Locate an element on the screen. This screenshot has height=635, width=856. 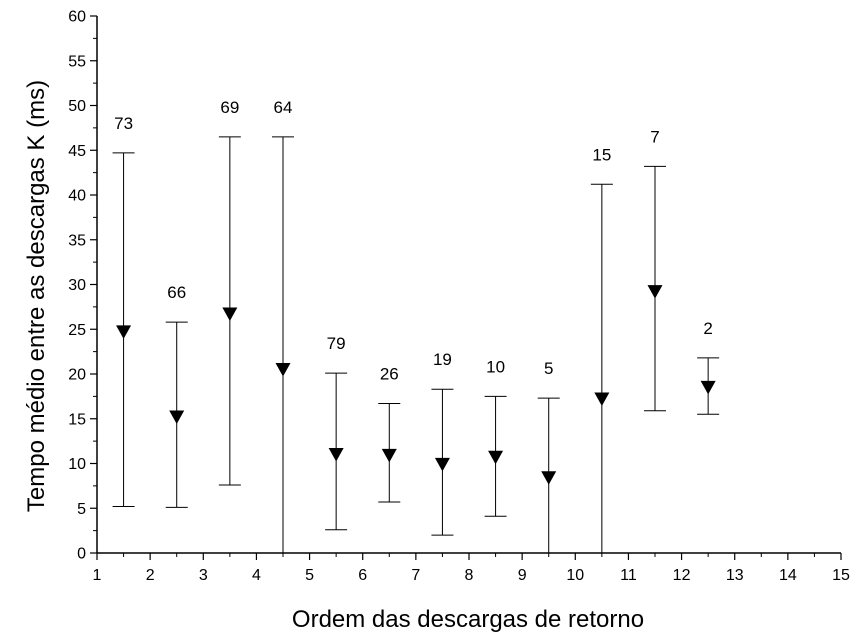
x-tick-label: 2 is located at coordinates (150, 575).